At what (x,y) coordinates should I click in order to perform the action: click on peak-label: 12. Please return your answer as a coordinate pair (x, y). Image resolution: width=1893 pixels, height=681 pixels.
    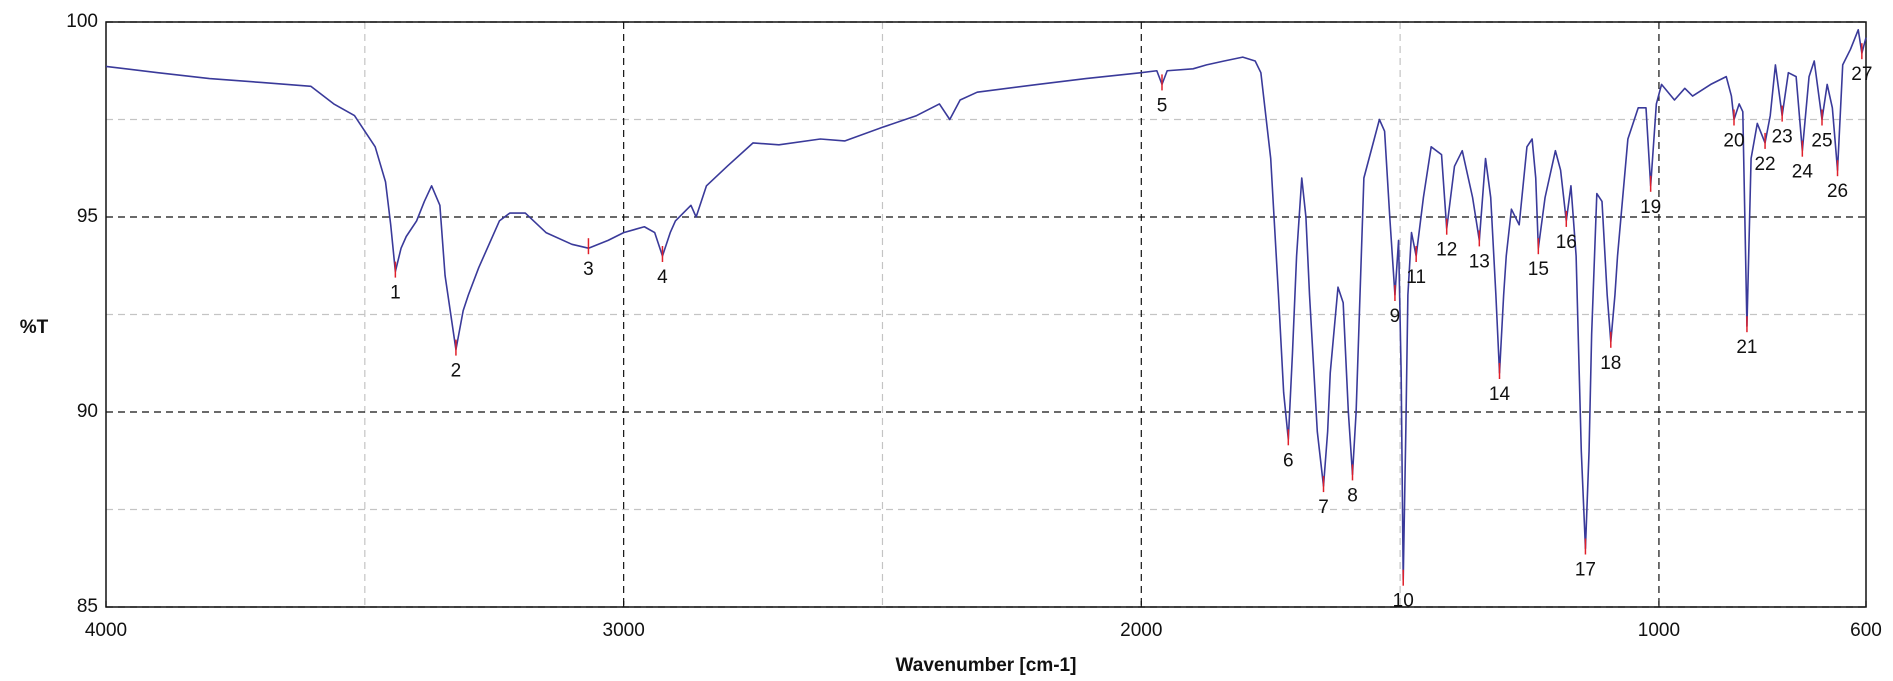
    Looking at the image, I should click on (1446, 250).